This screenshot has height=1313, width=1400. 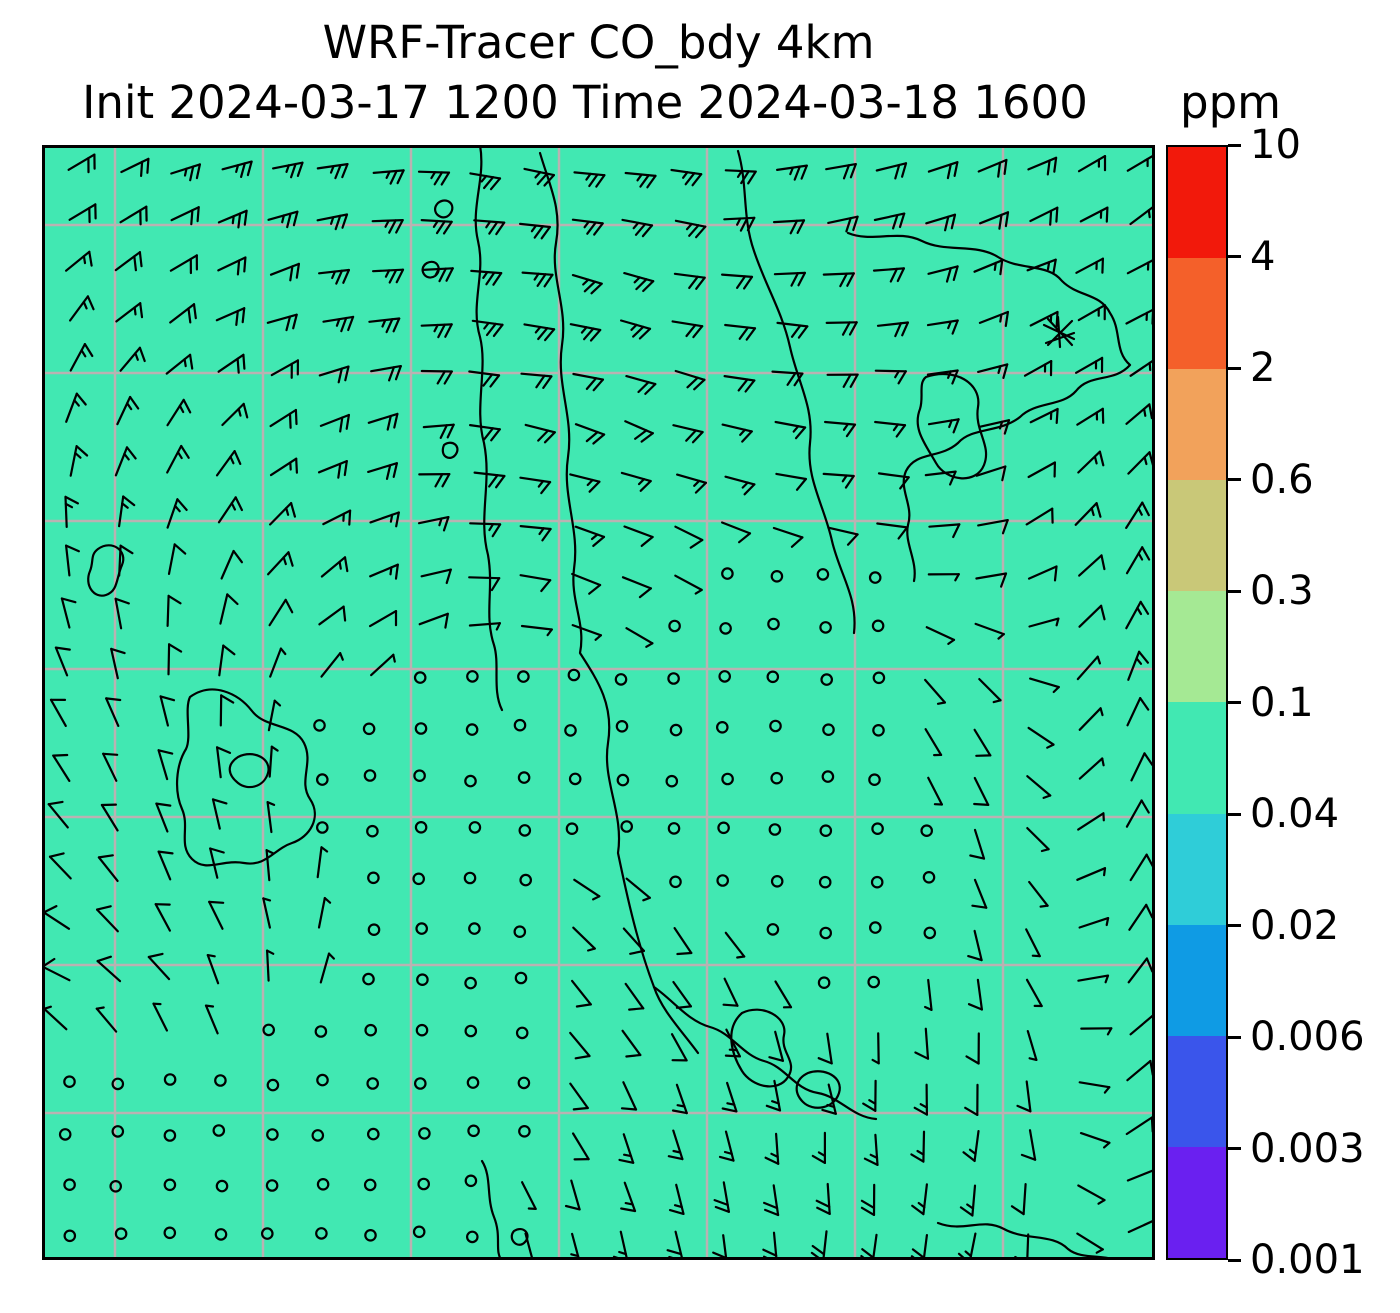 I want to click on colorbar-tick-label: 4, so click(x=1263, y=256).